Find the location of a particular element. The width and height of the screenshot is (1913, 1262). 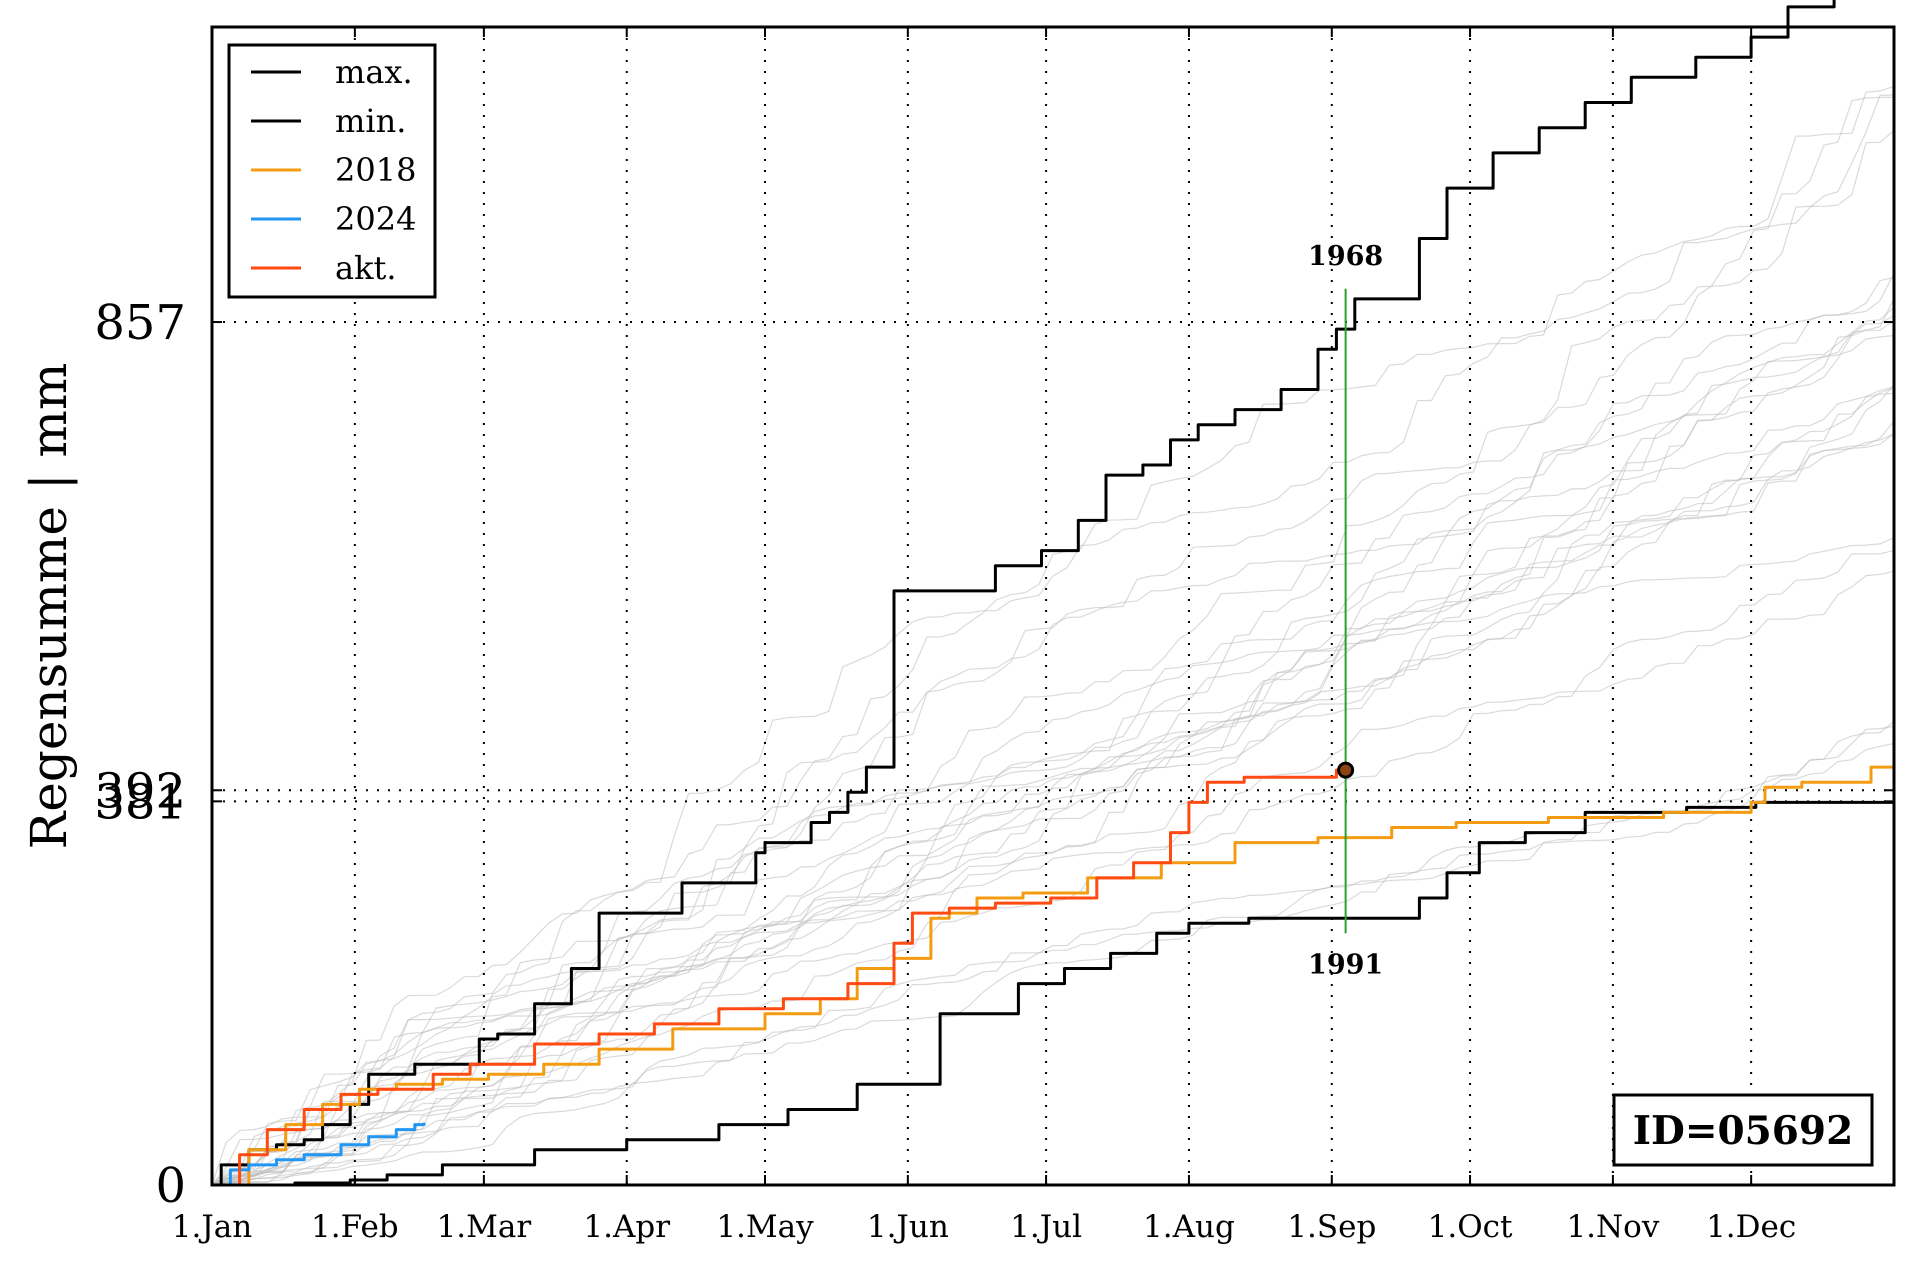

current-value-marker is located at coordinates (1346, 770).